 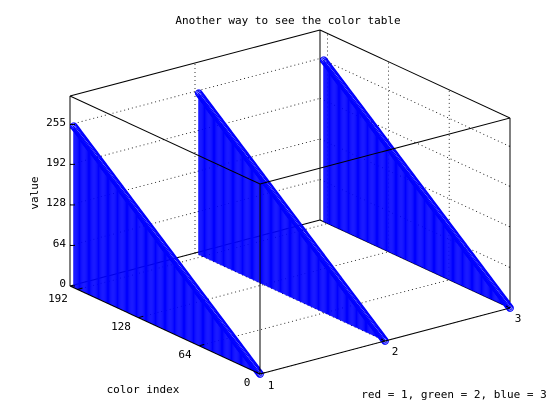 What do you see at coordinates (62, 283) in the screenshot?
I see `z-tick-label-0: 0` at bounding box center [62, 283].